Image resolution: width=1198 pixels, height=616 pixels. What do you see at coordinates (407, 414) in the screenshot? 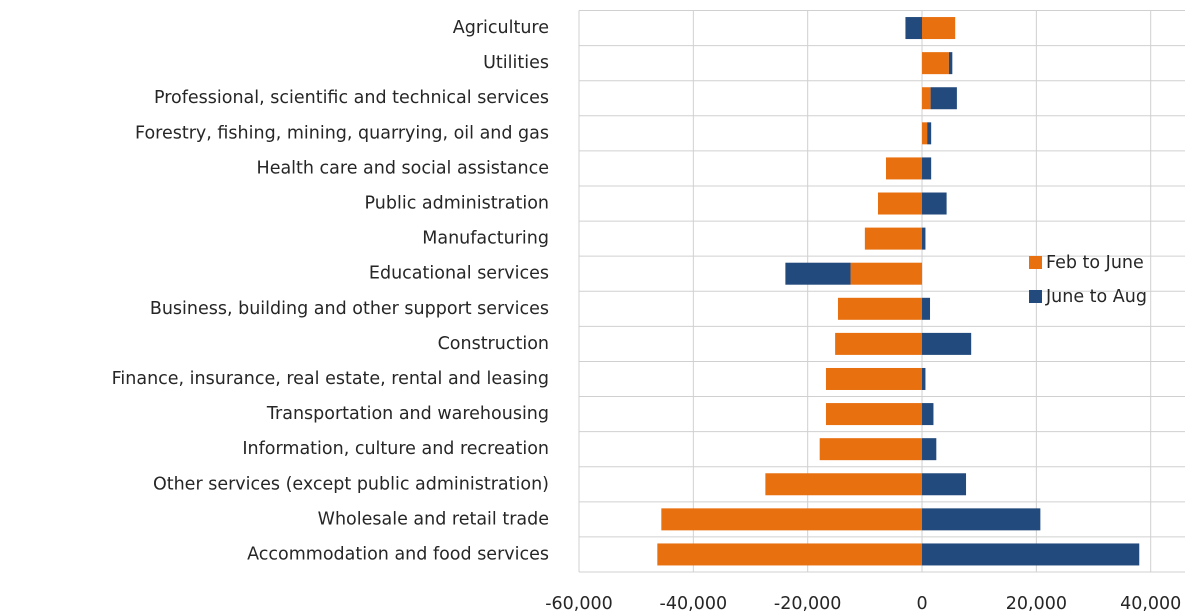
I see `y-tick-label: Transportation and warehousing` at bounding box center [407, 414].